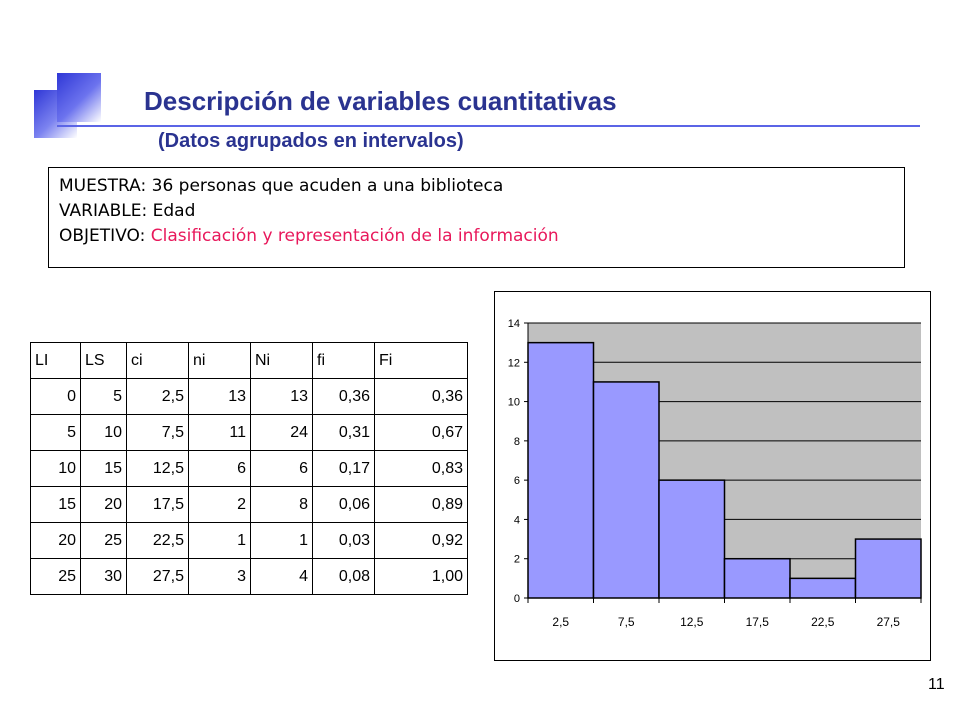  I want to click on table-row: 20 25 22,5 1 1 0,03 0,92, so click(249, 540).